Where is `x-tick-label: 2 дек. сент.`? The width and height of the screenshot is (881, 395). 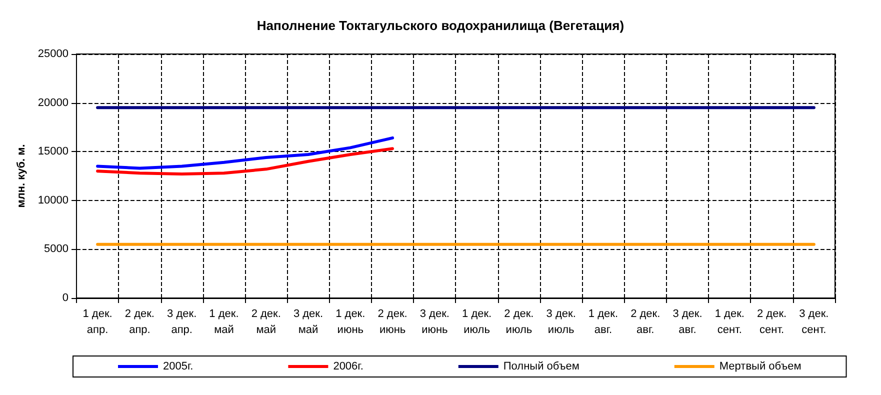 x-tick-label: 2 дек. сент. is located at coordinates (771, 322).